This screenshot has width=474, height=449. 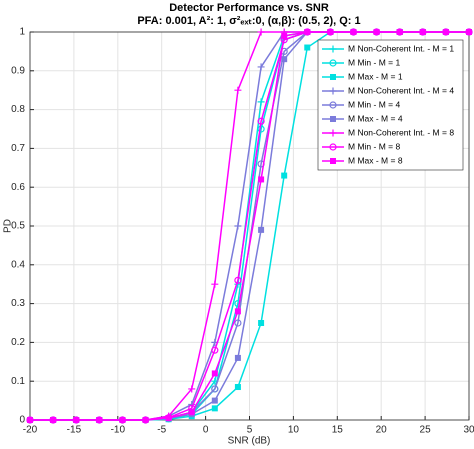 I want to click on legend-label: M Min - M = 4, so click(x=374, y=104).